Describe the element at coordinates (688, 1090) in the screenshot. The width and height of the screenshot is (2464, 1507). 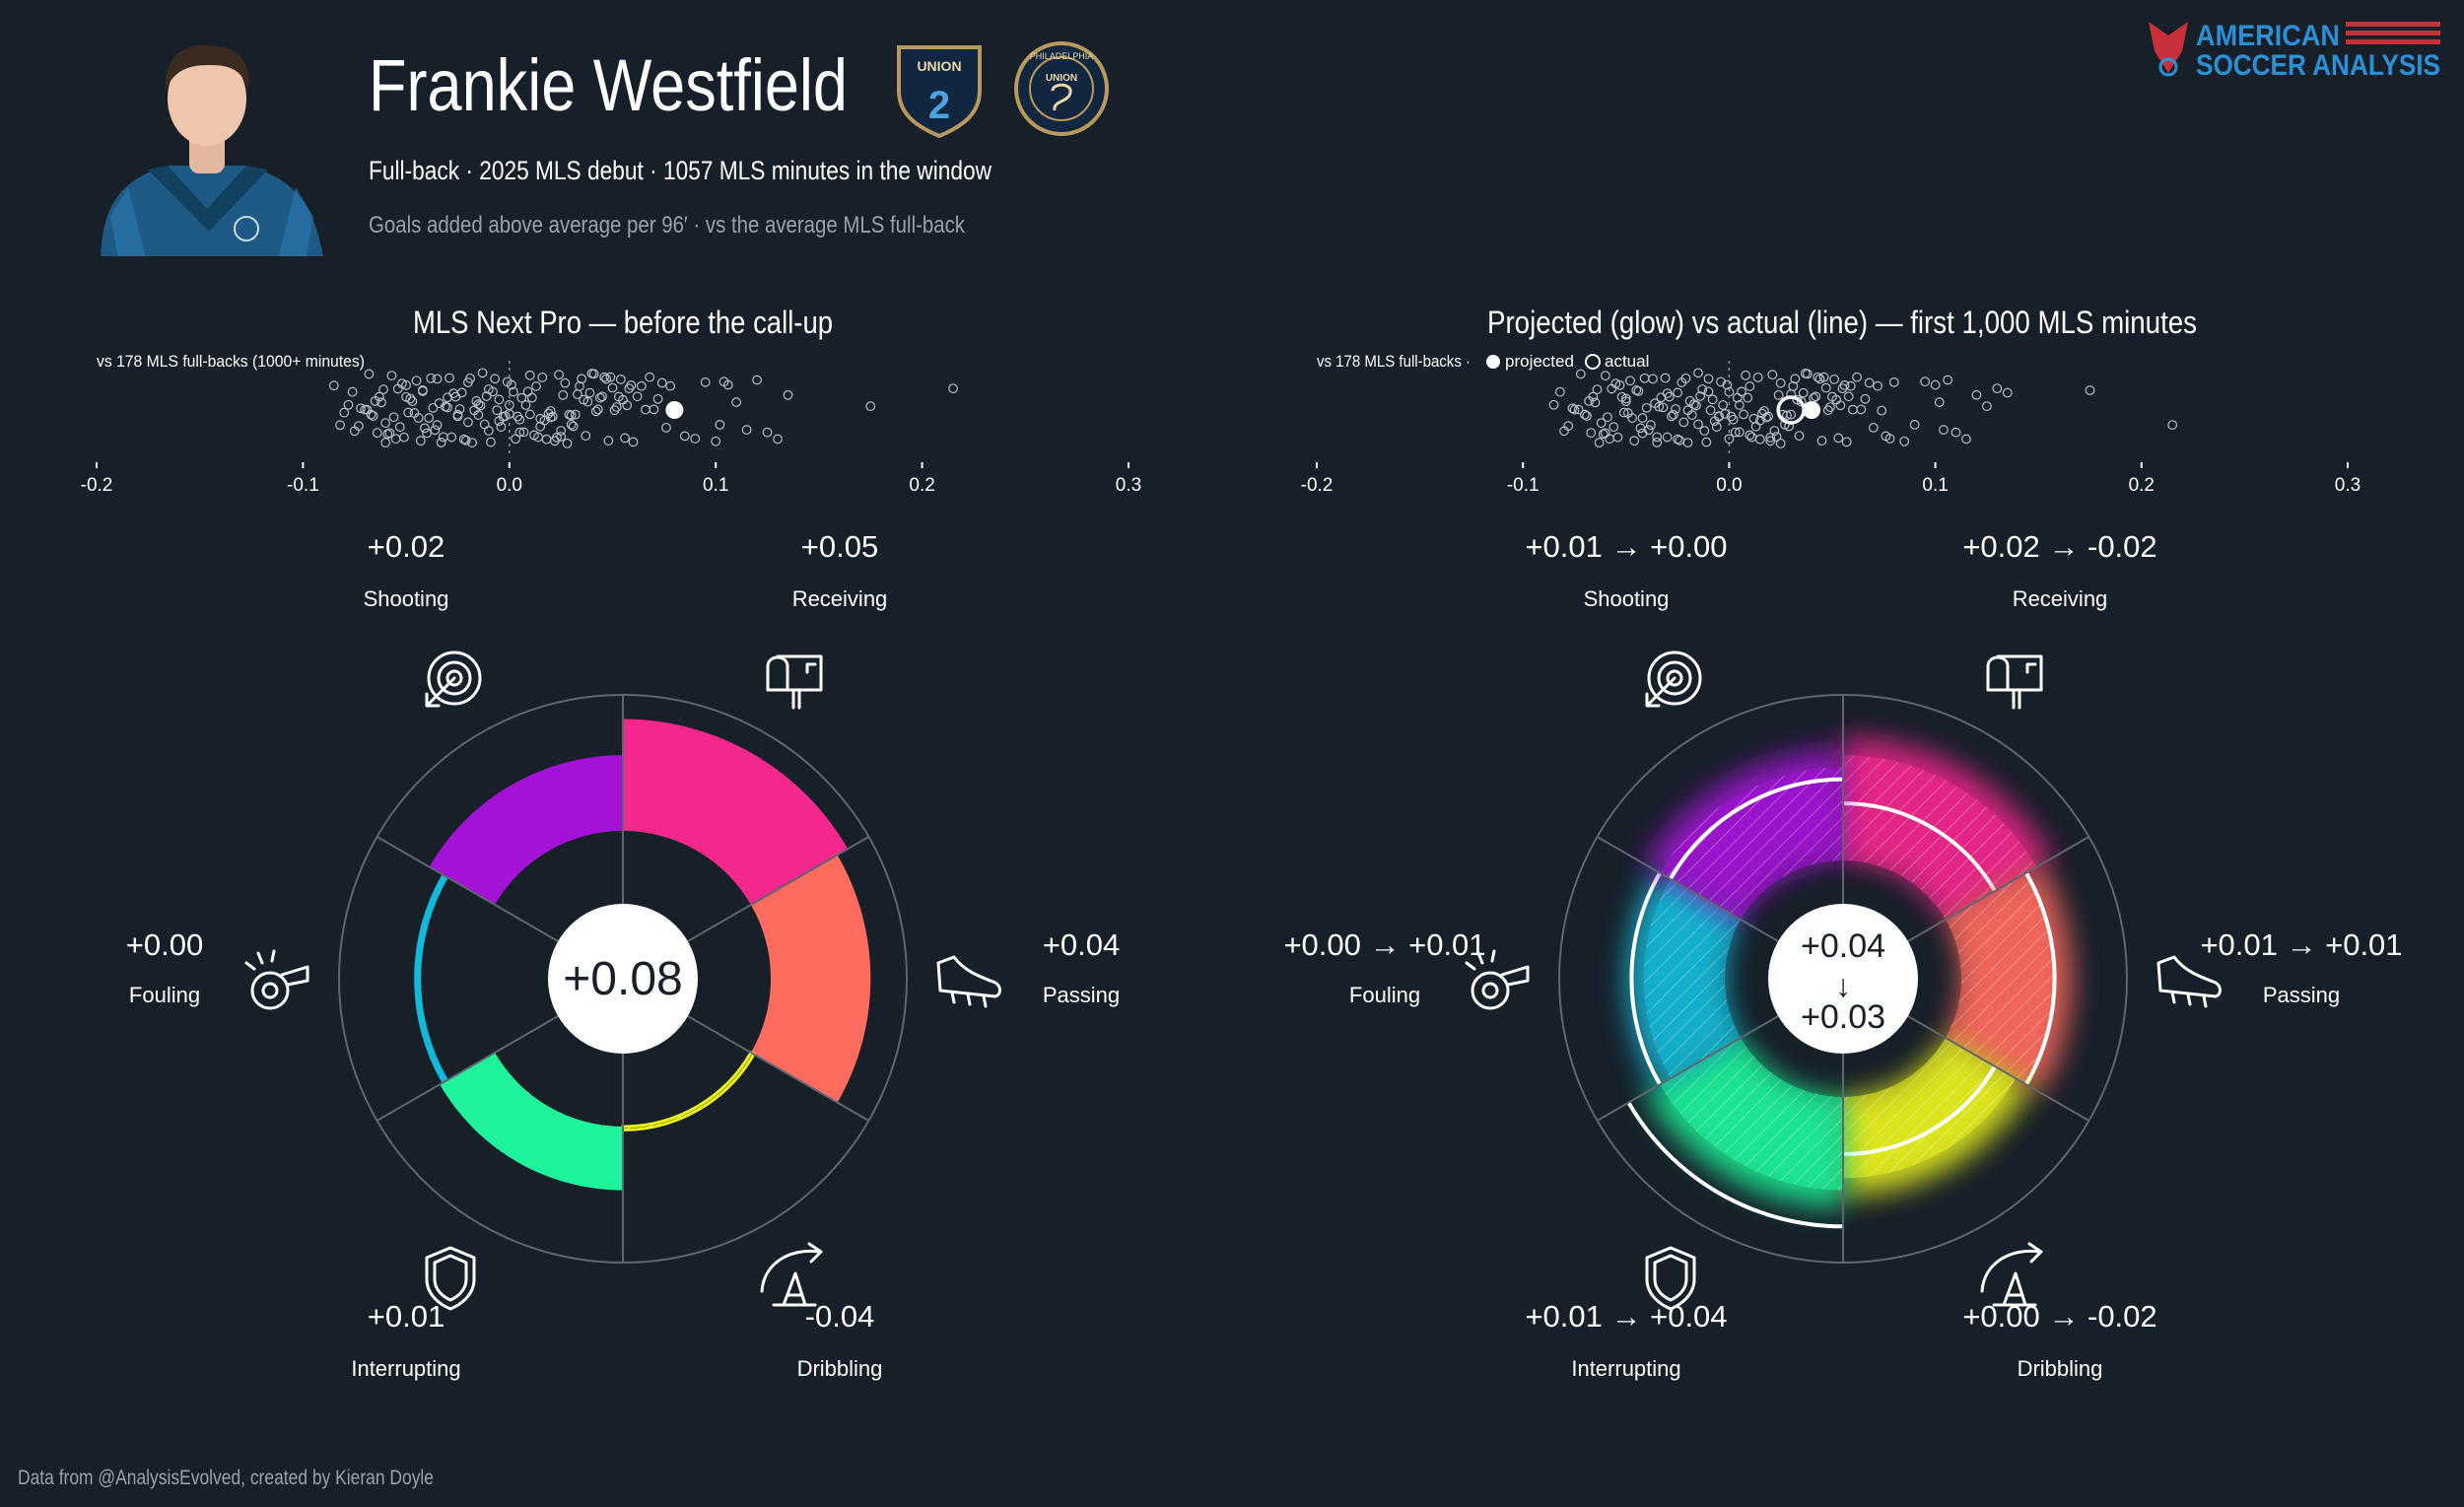
I see `bar-dribbling` at that location.